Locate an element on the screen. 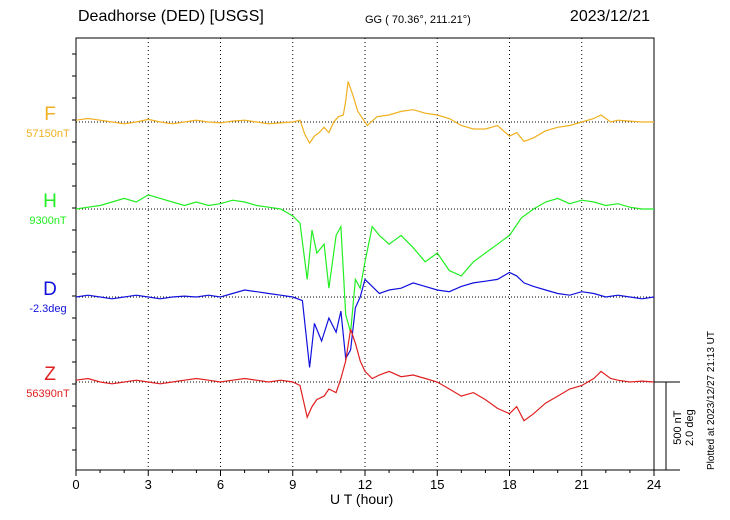  x-tick-label-18: 18 is located at coordinates (509, 484).